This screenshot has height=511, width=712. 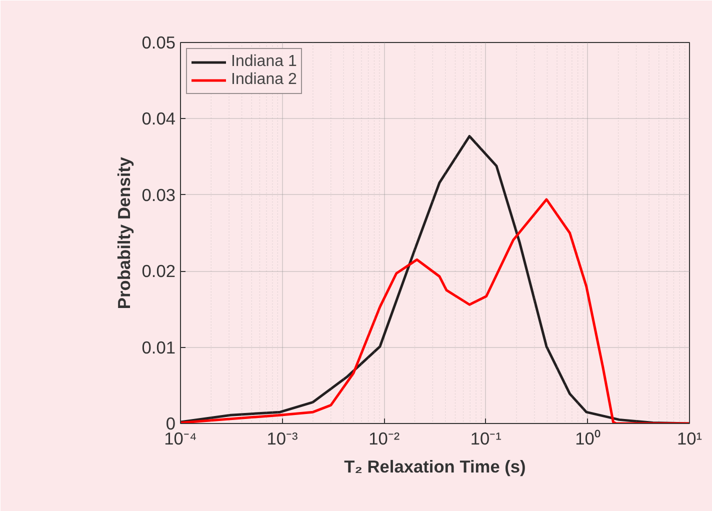 I want to click on y-tick-label: 0.04, so click(x=159, y=118).